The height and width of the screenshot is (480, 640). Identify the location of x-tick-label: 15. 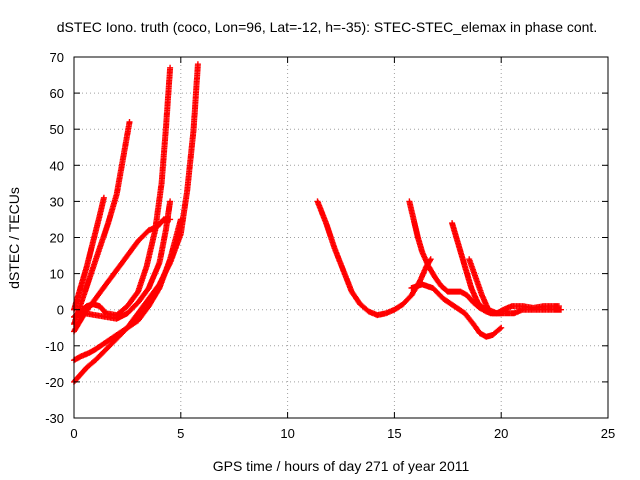
(394, 433).